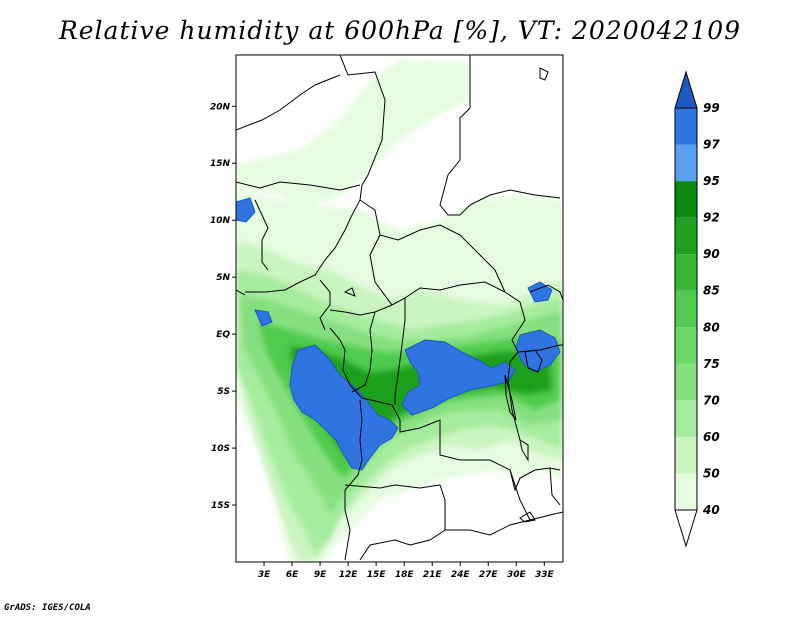  Describe the element at coordinates (220, 506) in the screenshot. I see `lat-label: 15S` at that location.